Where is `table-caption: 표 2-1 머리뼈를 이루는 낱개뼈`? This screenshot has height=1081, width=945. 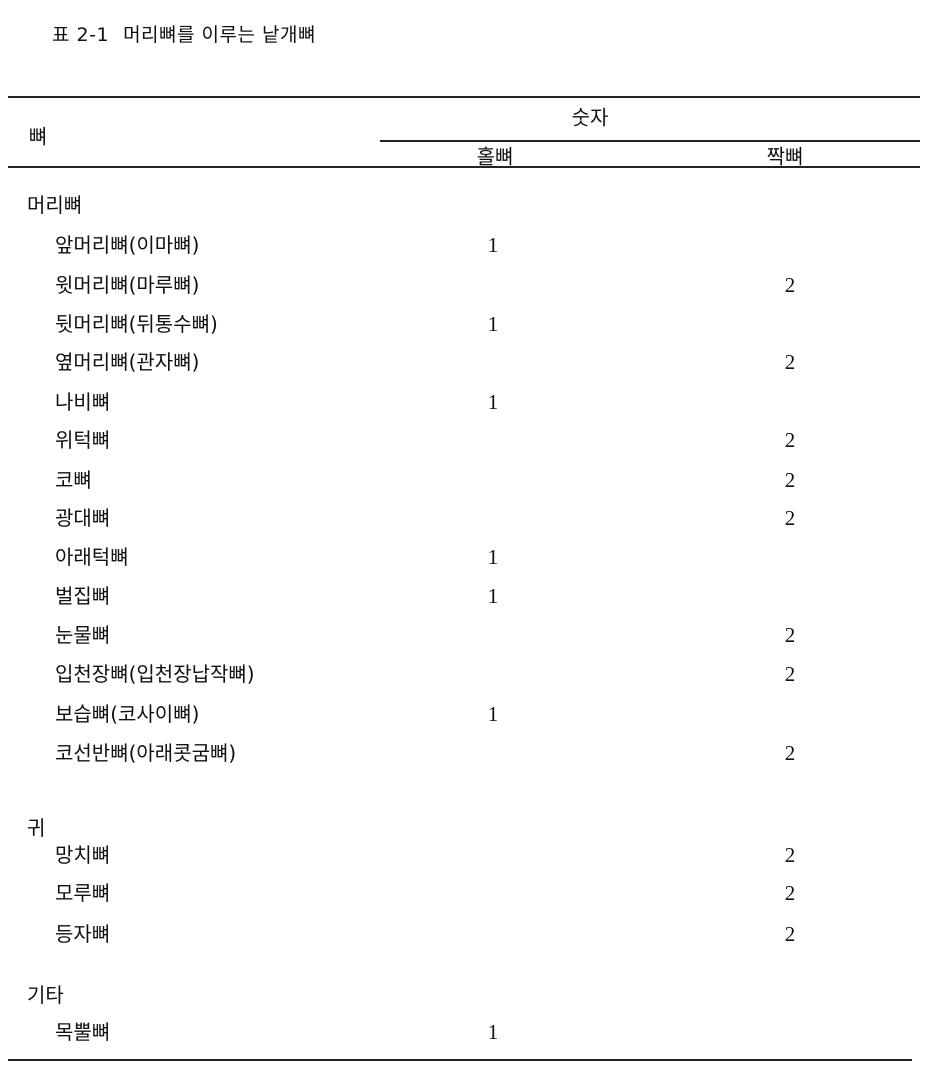
table-caption: 표 2-1 머리뼈를 이루는 낱개뼈 is located at coordinates (191, 33).